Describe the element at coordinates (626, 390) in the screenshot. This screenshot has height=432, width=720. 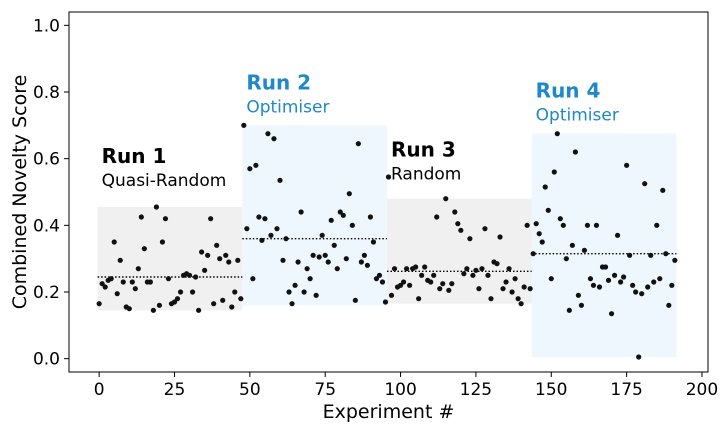
I see `x-tick-label: 175` at that location.